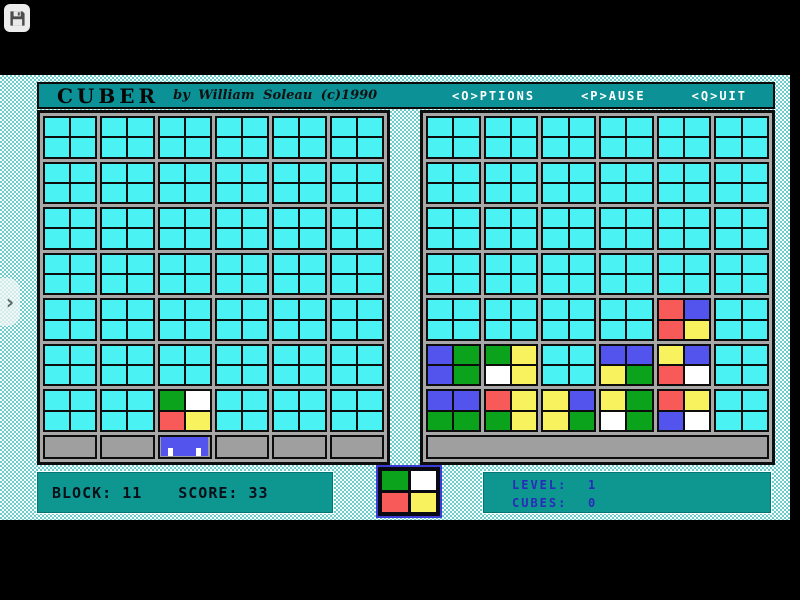  What do you see at coordinates (540, 503) in the screenshot?
I see `cubes-label: CUBES:` at bounding box center [540, 503].